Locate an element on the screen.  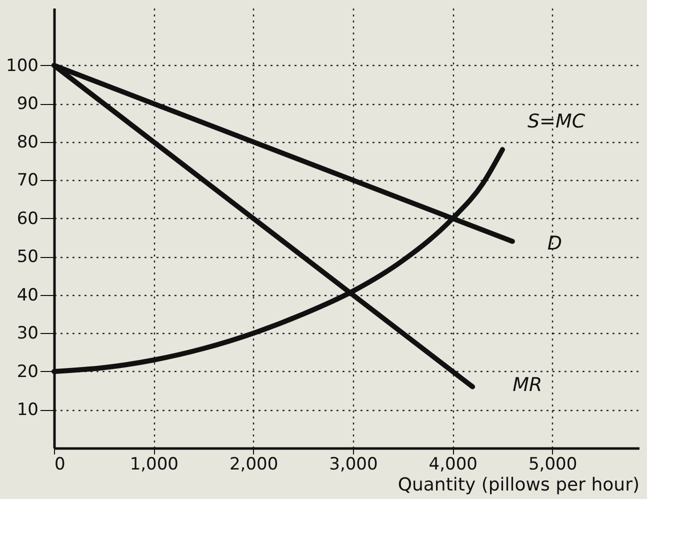
y-tick-label: 100 is located at coordinates (22, 66).